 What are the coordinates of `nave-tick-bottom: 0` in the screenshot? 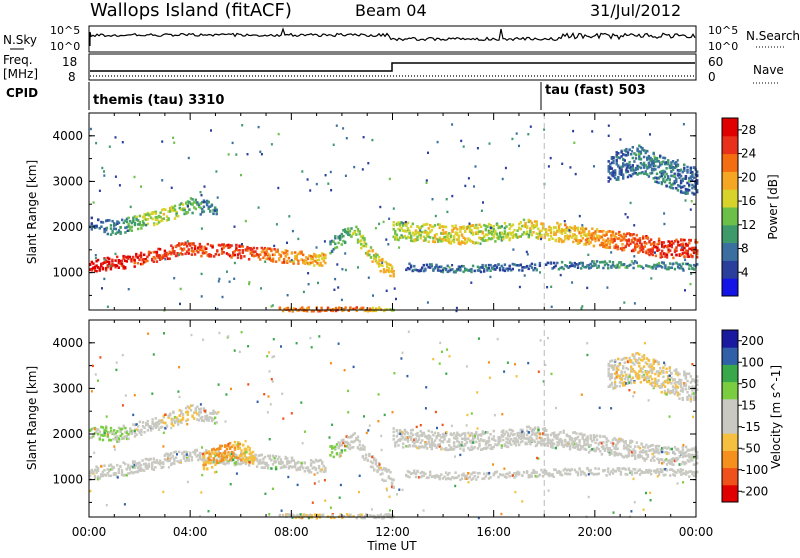 It's located at (712, 77).